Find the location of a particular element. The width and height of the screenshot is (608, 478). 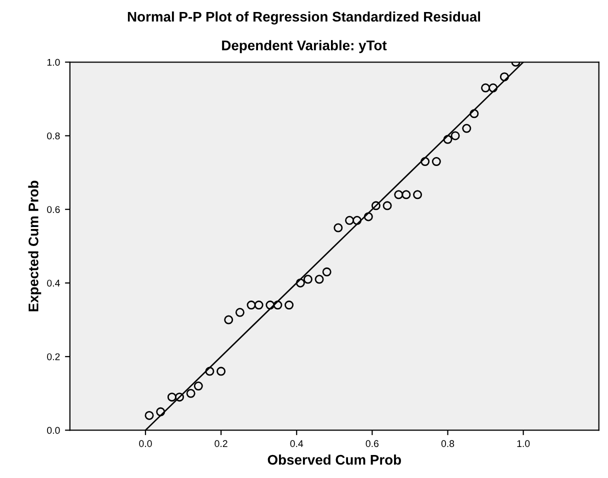

y-tick-label: 0.0 is located at coordinates (53, 430).